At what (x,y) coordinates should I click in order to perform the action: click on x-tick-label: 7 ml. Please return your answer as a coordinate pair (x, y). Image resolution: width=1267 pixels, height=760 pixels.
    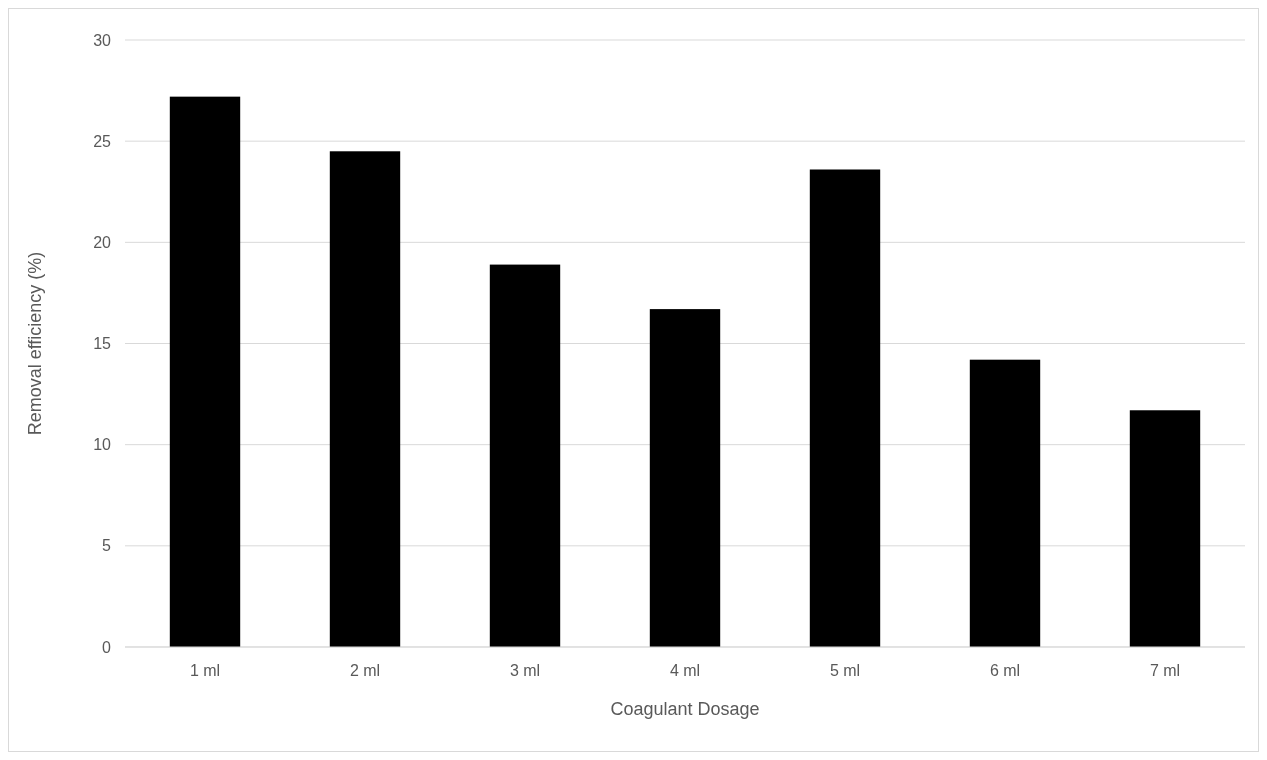
    Looking at the image, I should click on (1165, 670).